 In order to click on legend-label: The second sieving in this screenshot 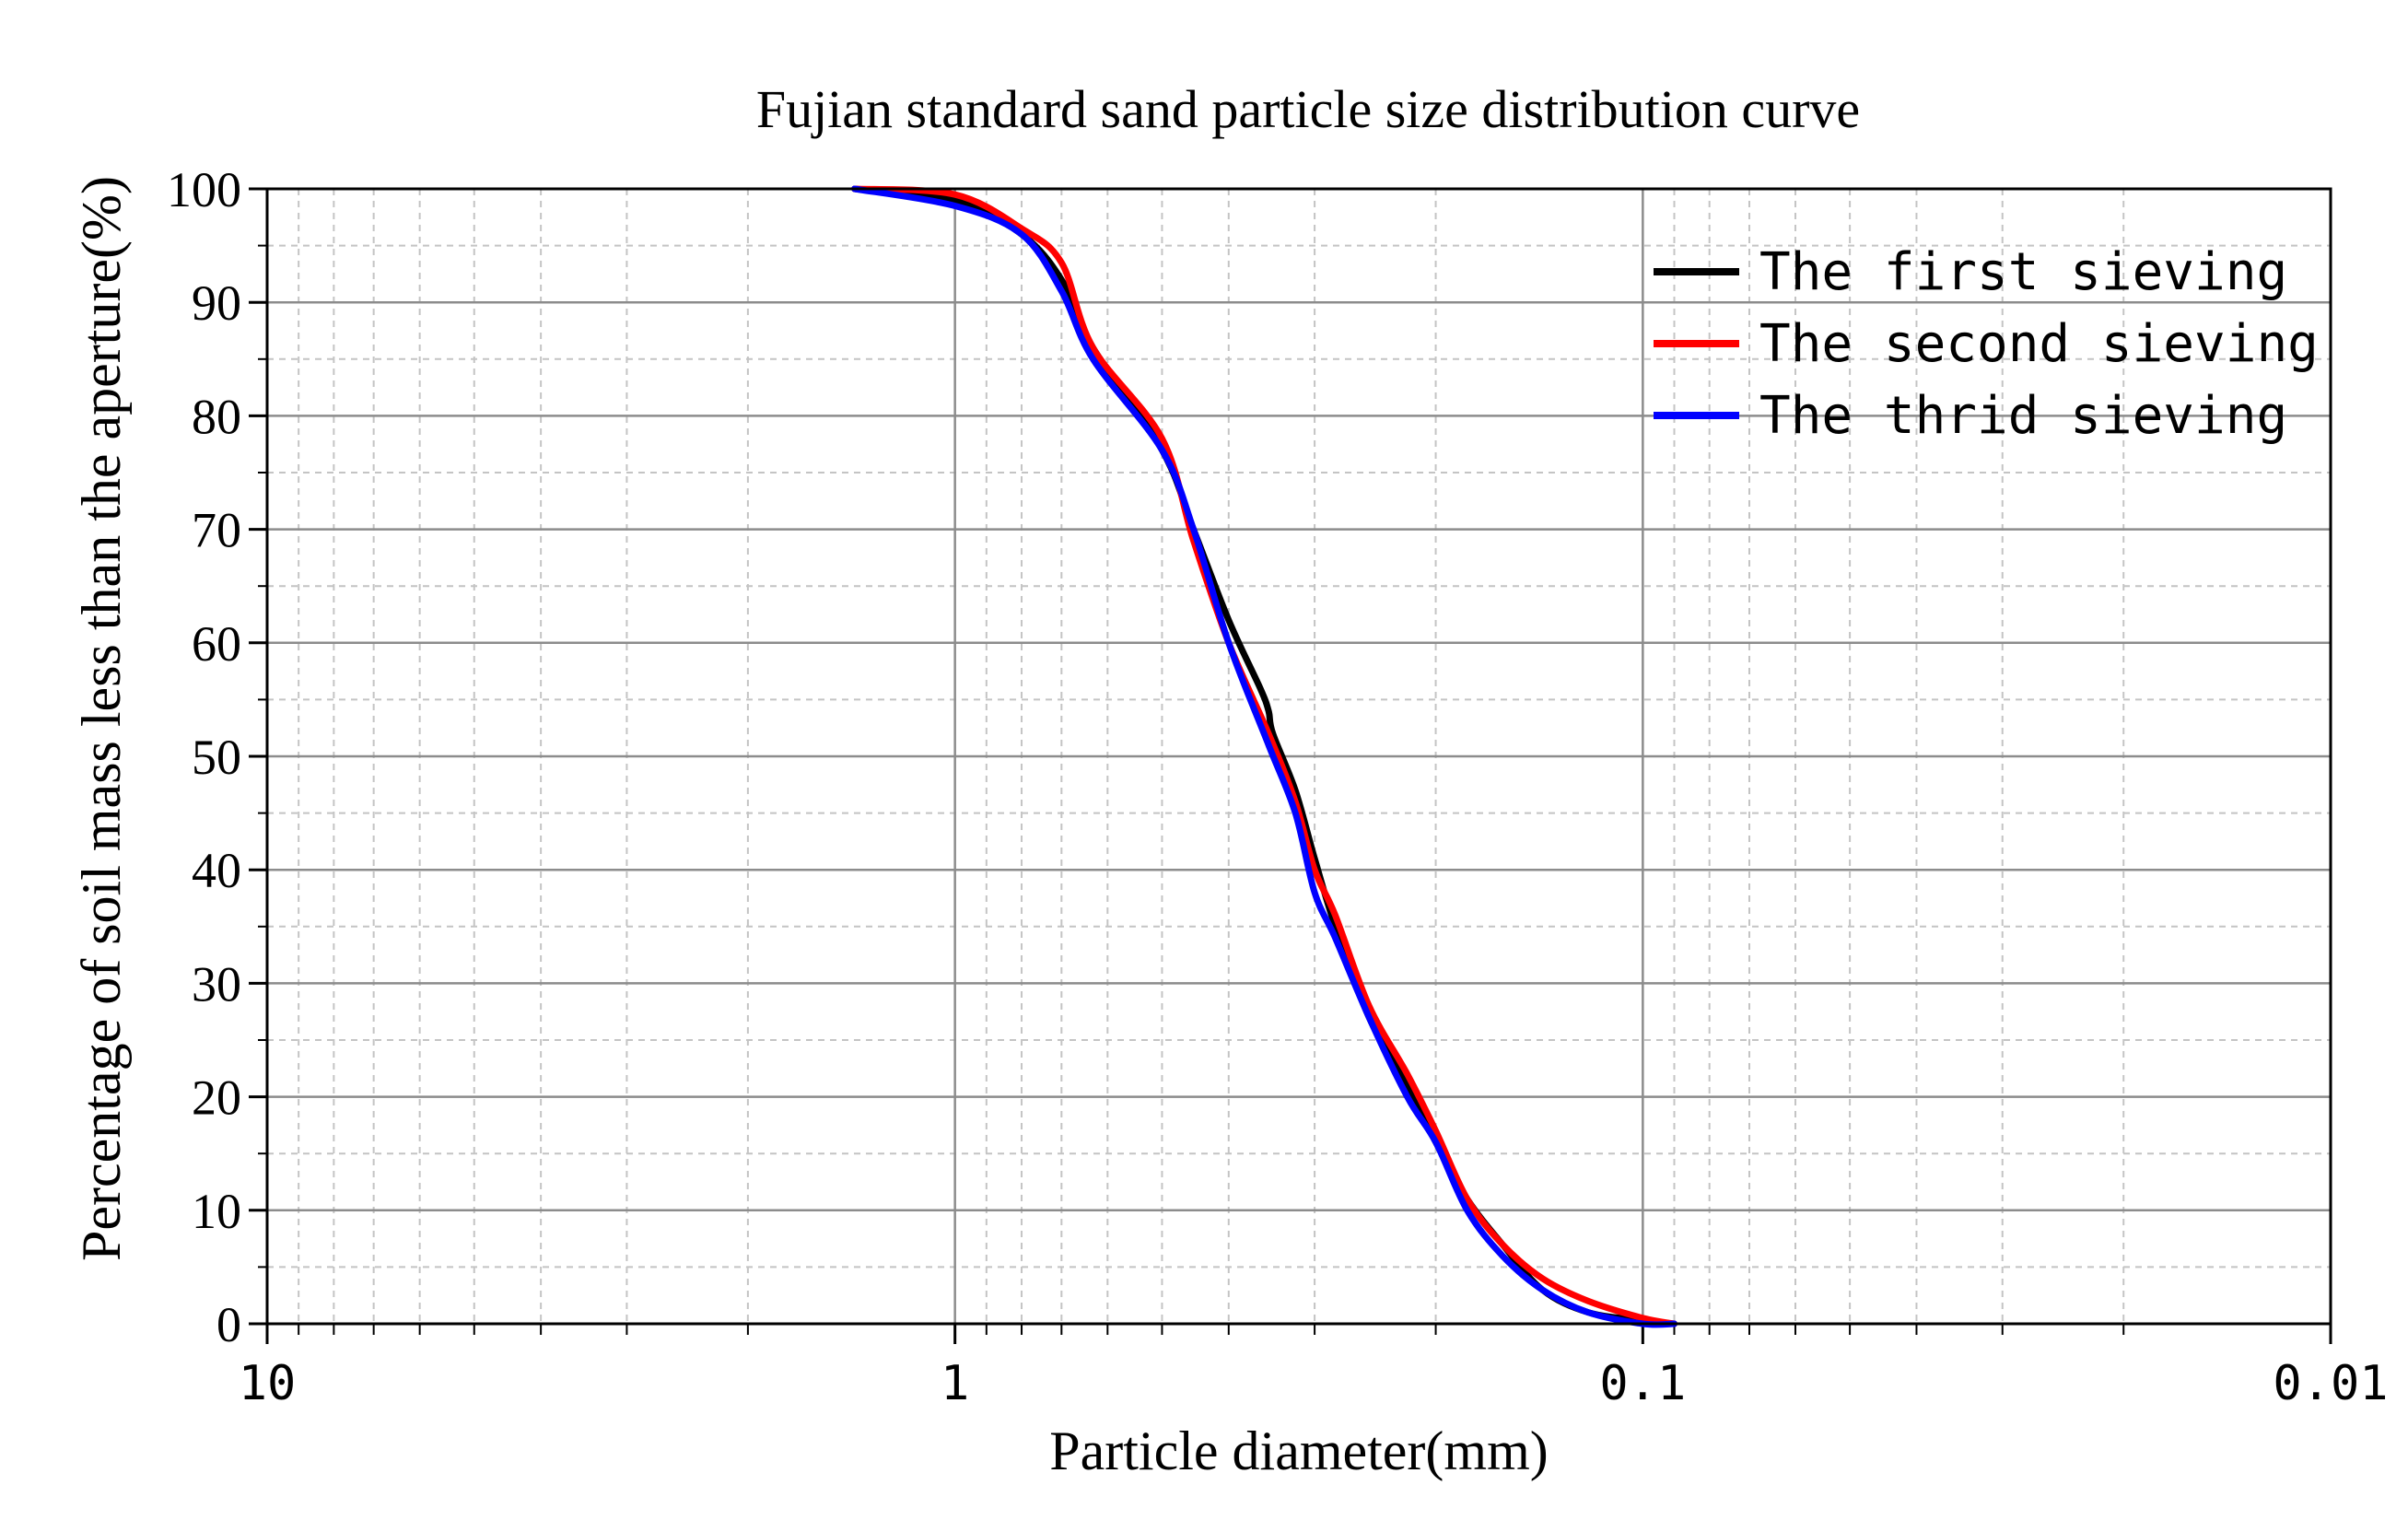, I will do `click(2039, 344)`.